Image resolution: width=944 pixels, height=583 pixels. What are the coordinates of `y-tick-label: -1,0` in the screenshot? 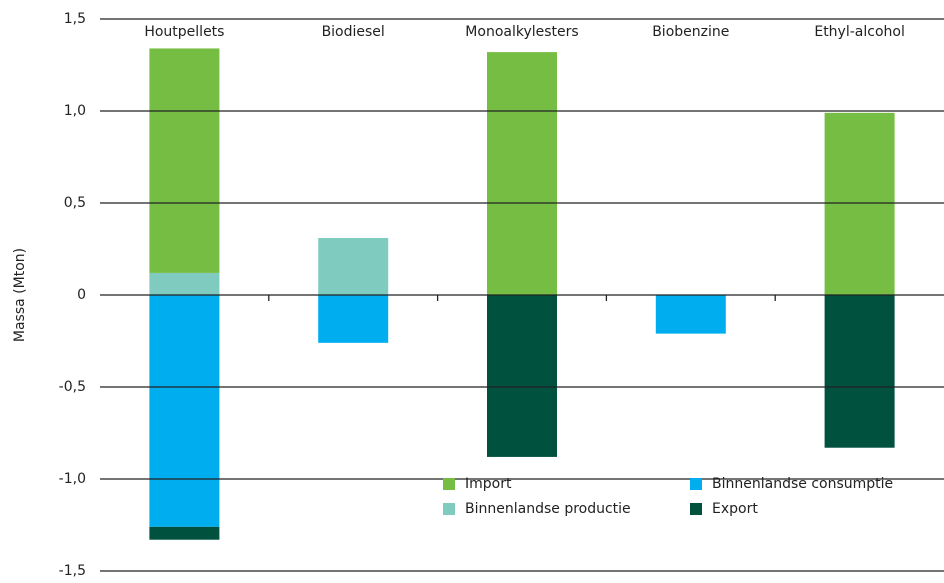 It's located at (72, 479).